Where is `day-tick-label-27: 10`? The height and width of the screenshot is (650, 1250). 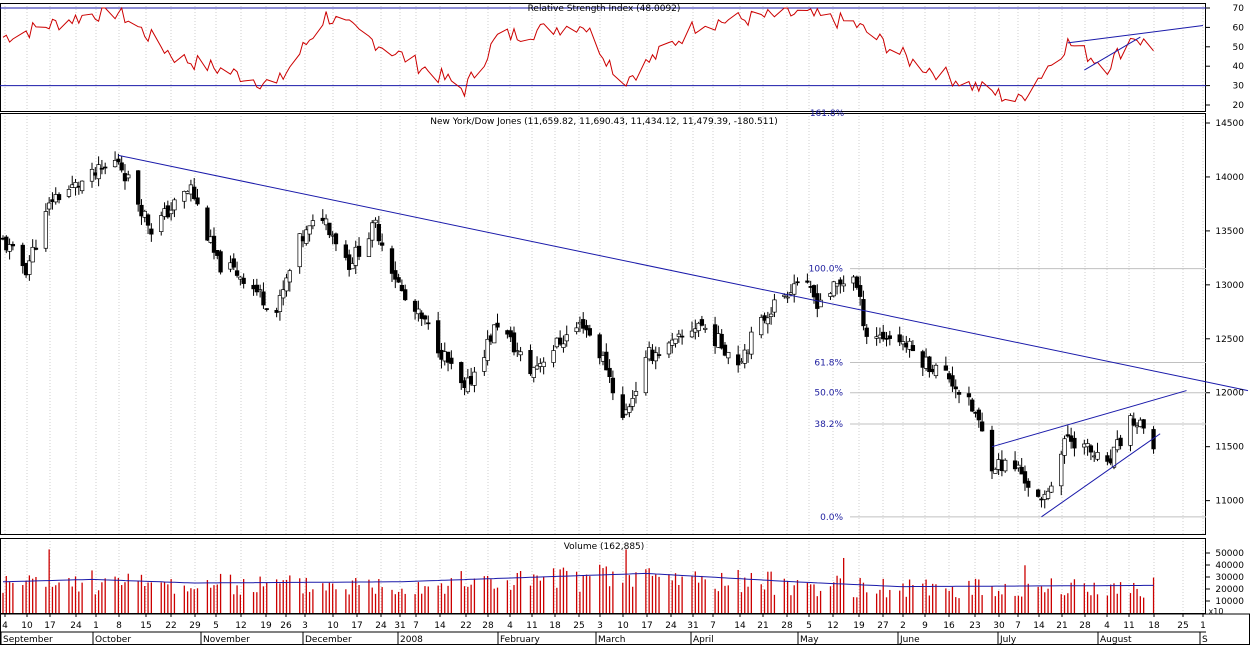
day-tick-label-27: 10 is located at coordinates (623, 626).